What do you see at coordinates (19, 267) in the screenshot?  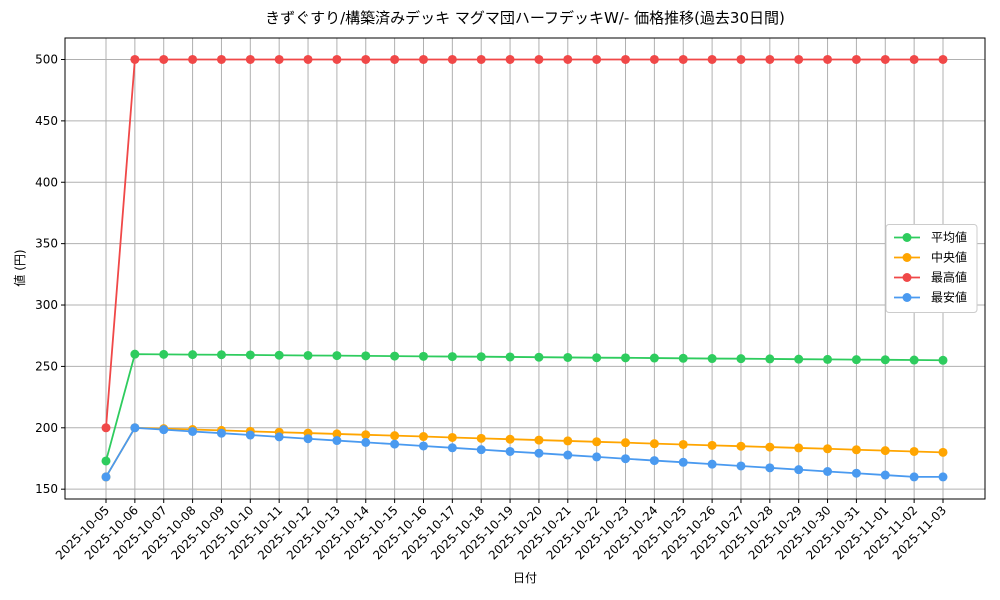 I see `y-axis-label: 値 (円)` at bounding box center [19, 267].